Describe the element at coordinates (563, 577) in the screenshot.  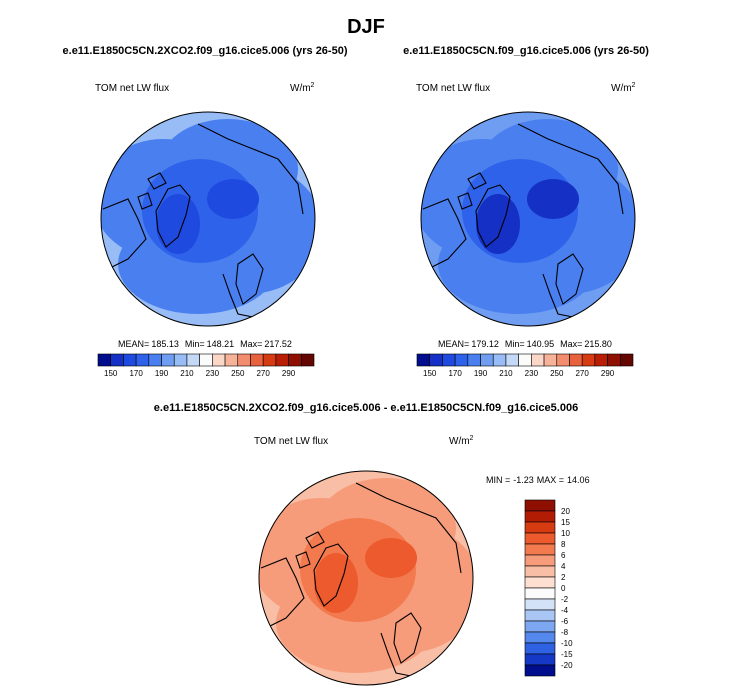
I see `difference-colorbar-tick-6: 2` at that location.